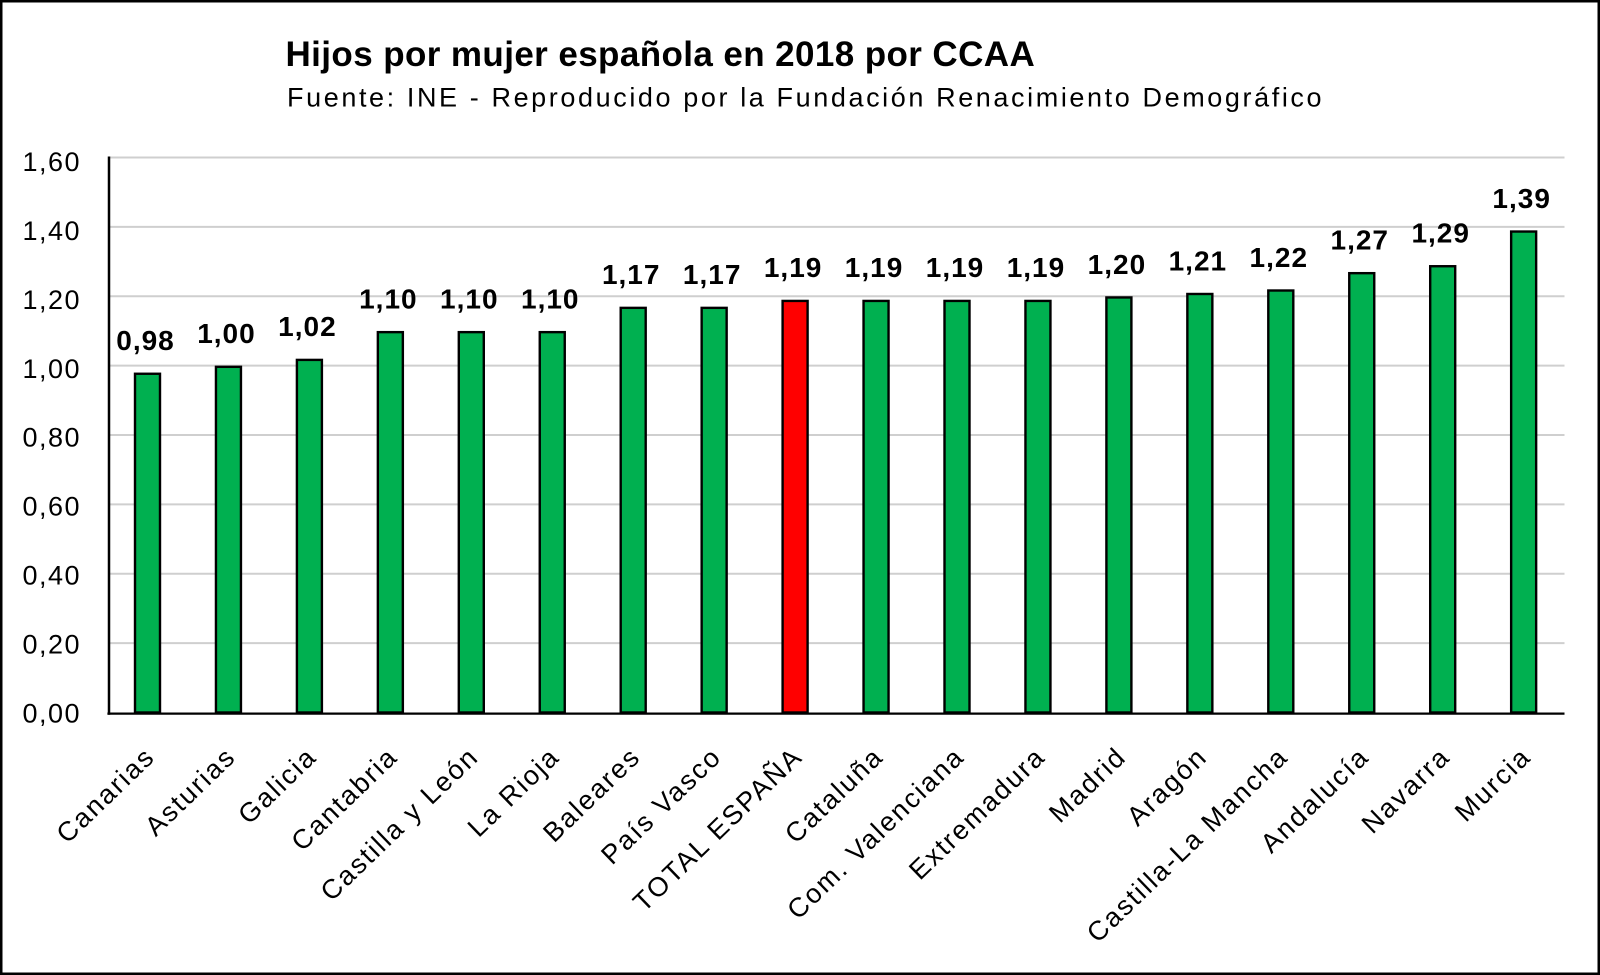  Describe the element at coordinates (1279, 257) in the screenshot. I see `svg-text: 1,22` at that location.